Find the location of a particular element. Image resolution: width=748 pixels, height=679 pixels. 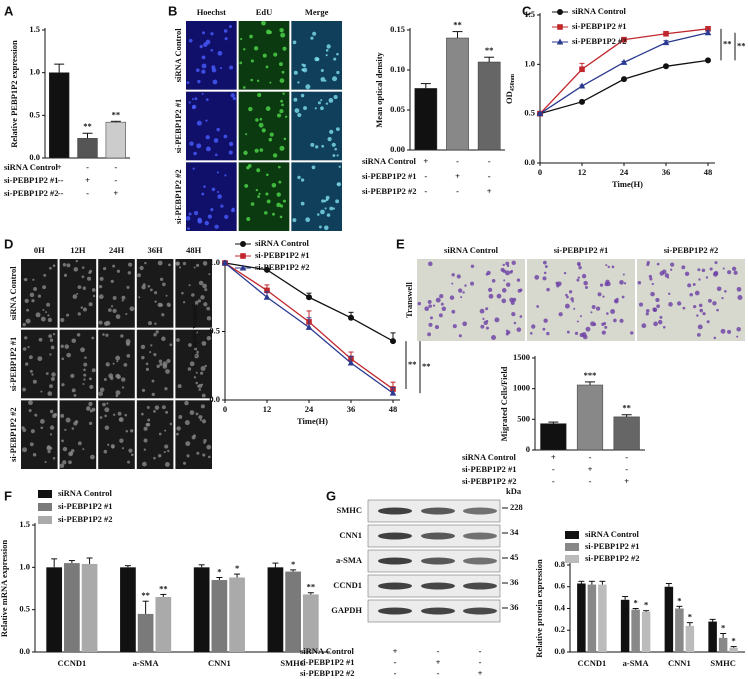

panel-letter: A is located at coordinates (9, 10).